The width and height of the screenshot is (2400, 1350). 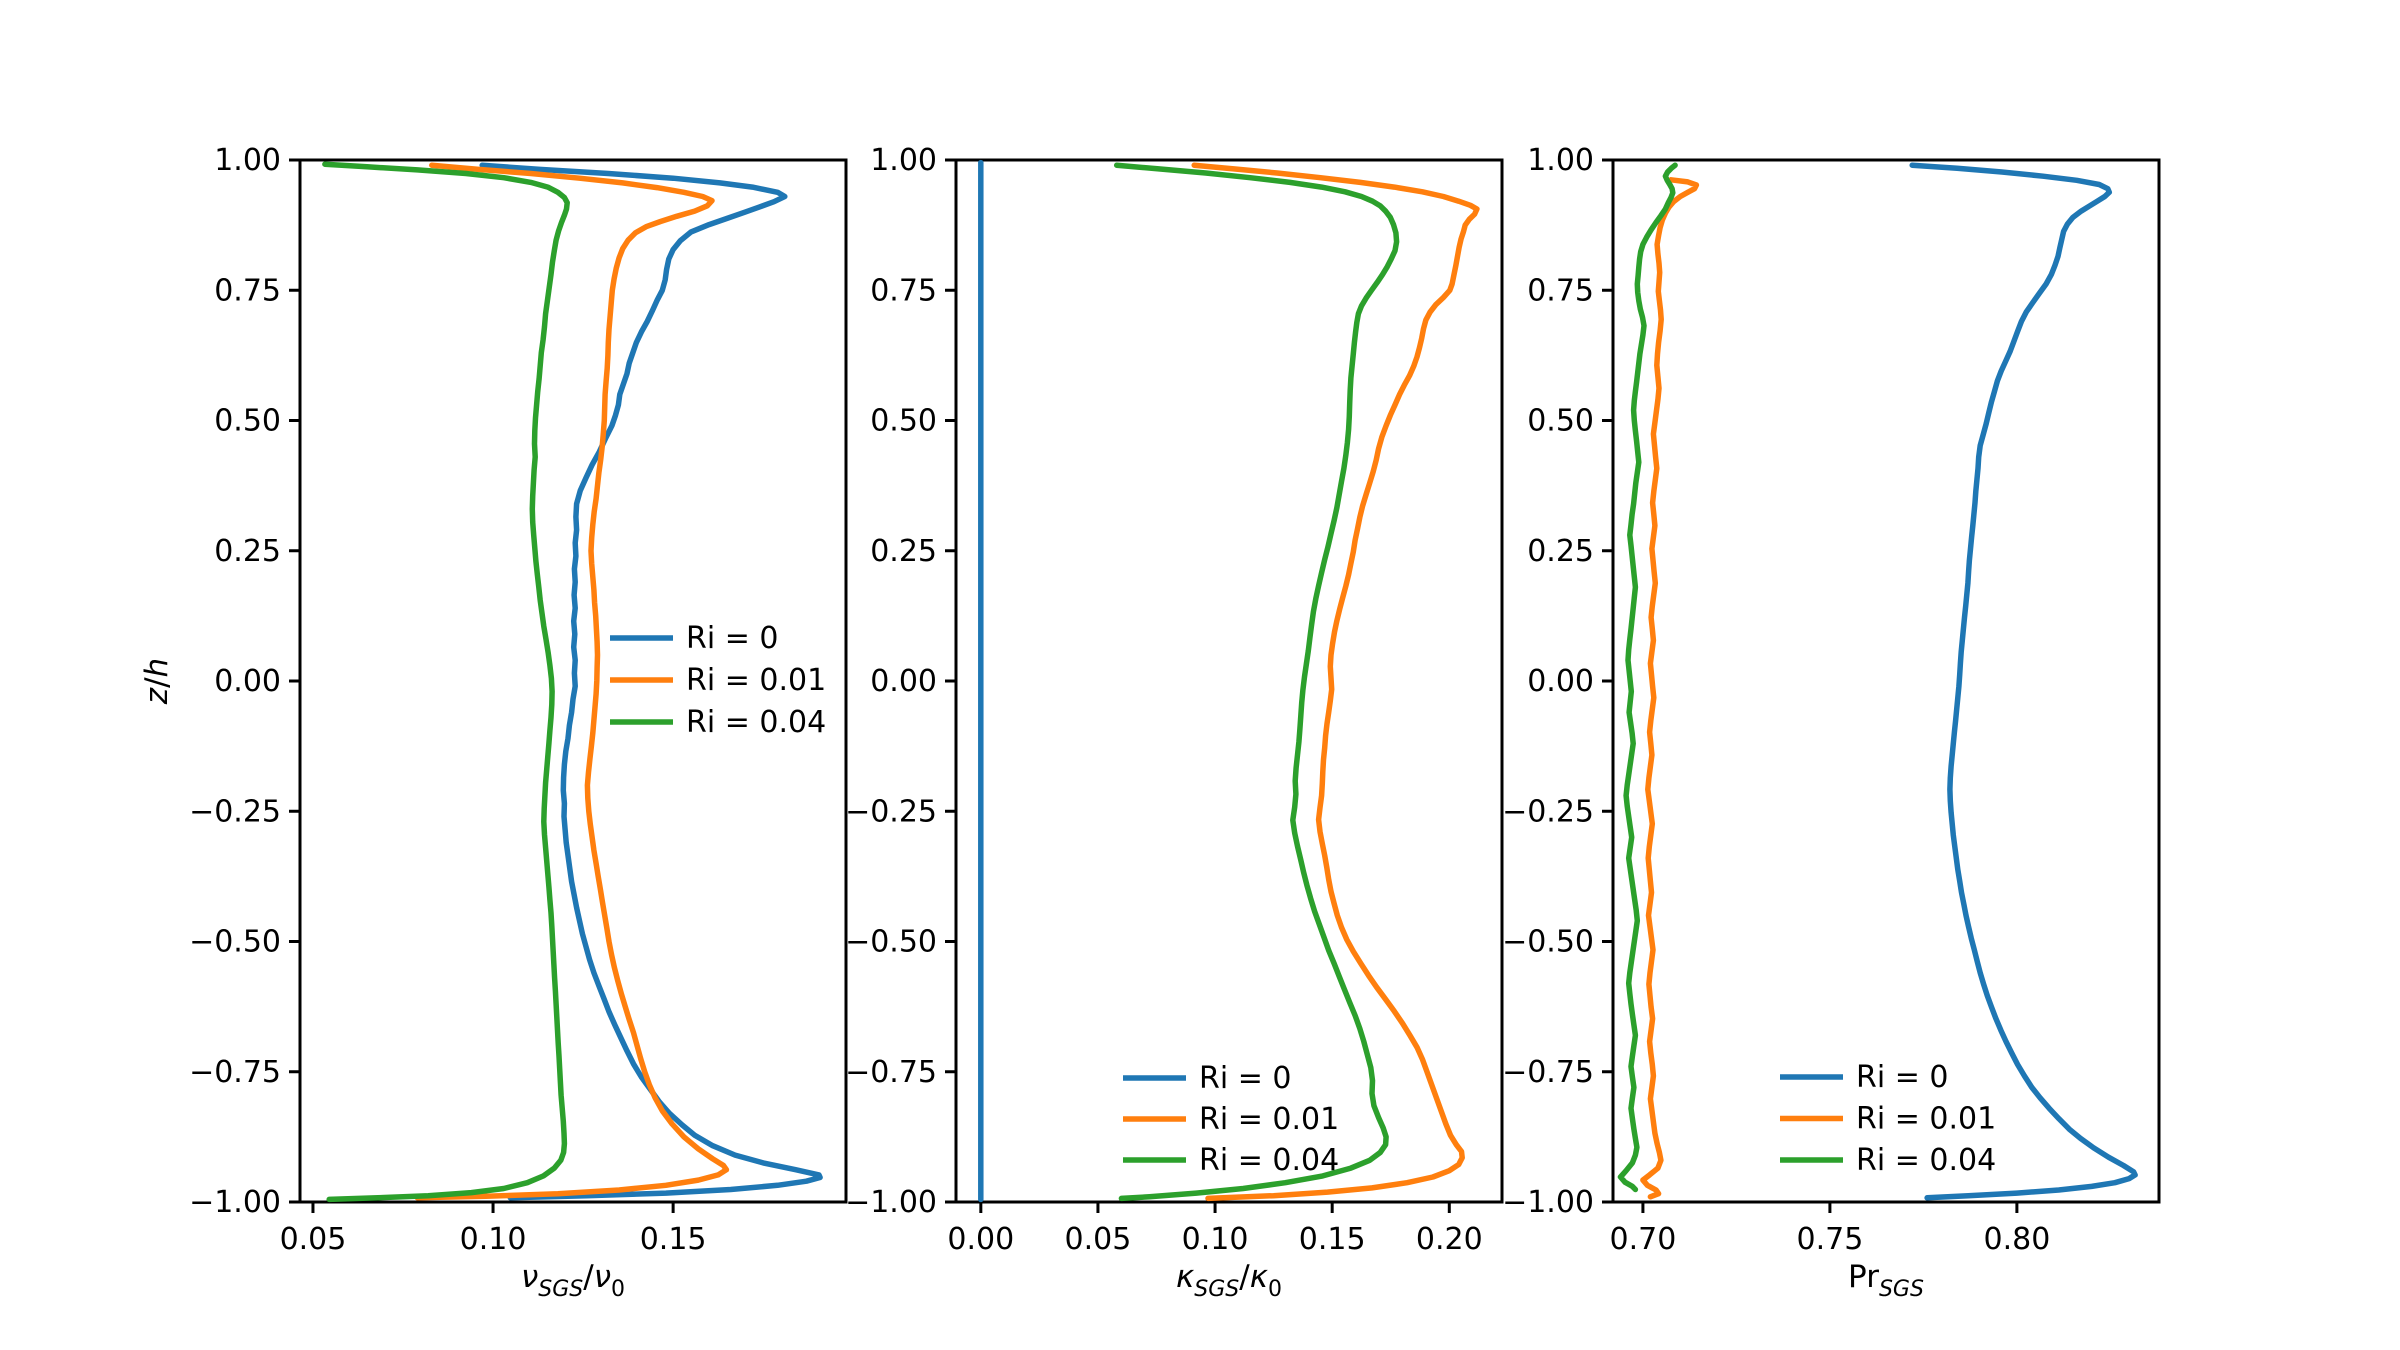 What do you see at coordinates (980, 1239) in the screenshot?
I see `x-tick-label: 0.00` at bounding box center [980, 1239].